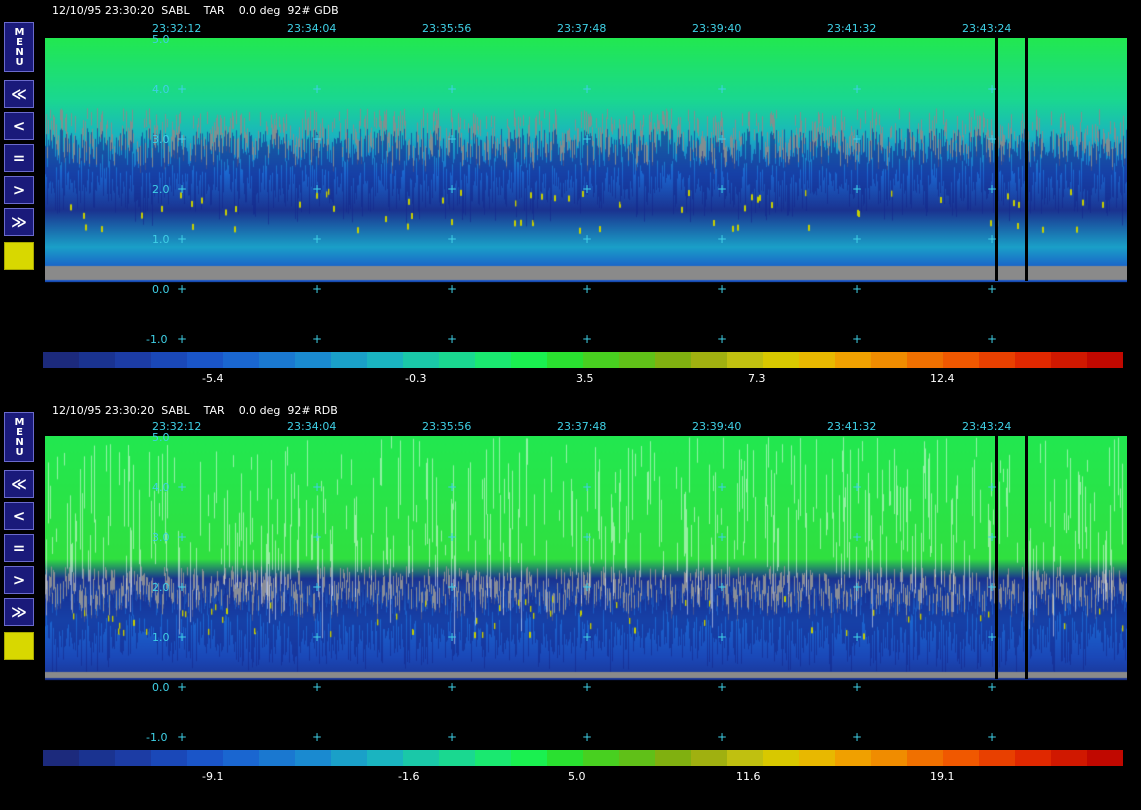 Image resolution: width=1141 pixels, height=810 pixels. Describe the element at coordinates (942, 378) in the screenshot. I see `colorbar-tick: 12.4` at that location.